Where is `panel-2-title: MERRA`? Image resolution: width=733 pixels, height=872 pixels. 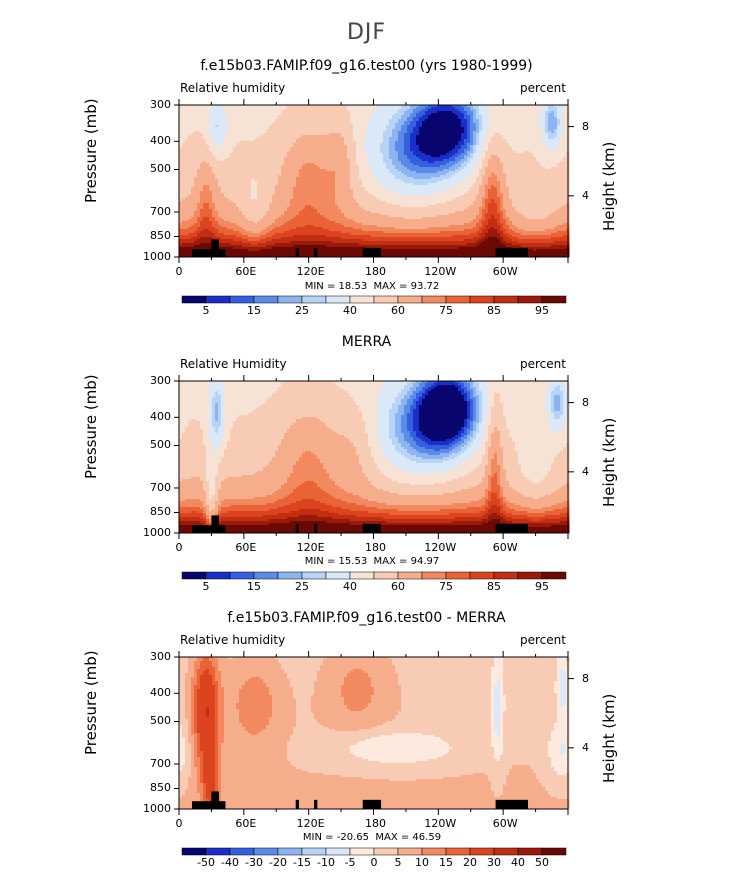 panel-2-title: MERRA is located at coordinates (366, 342).